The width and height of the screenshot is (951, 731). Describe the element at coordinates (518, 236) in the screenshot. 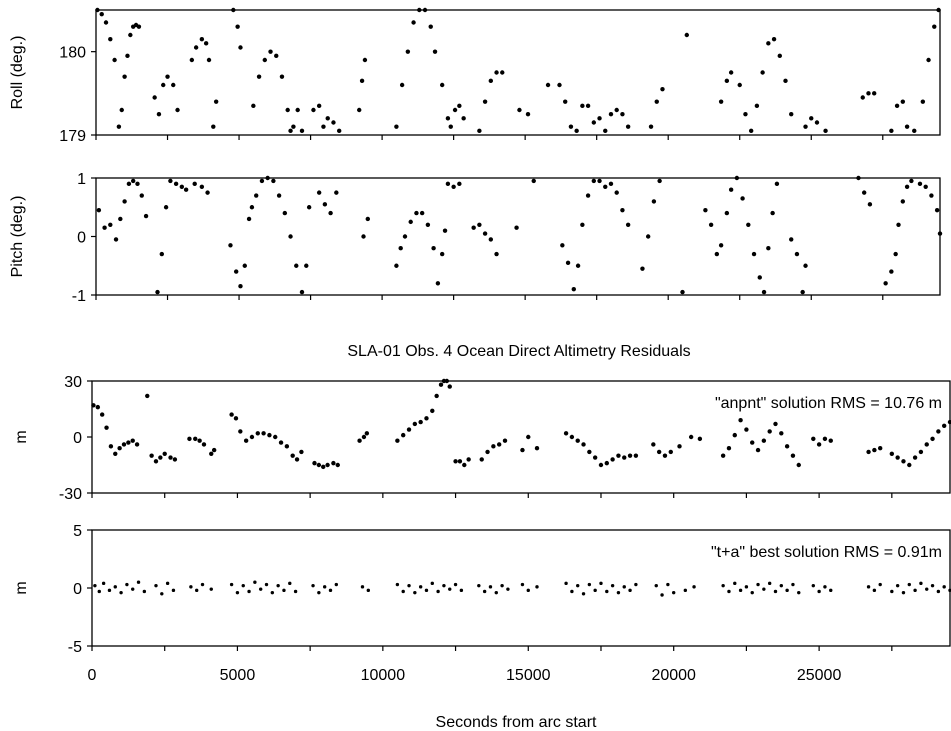

I see `panel-2-frame` at that location.